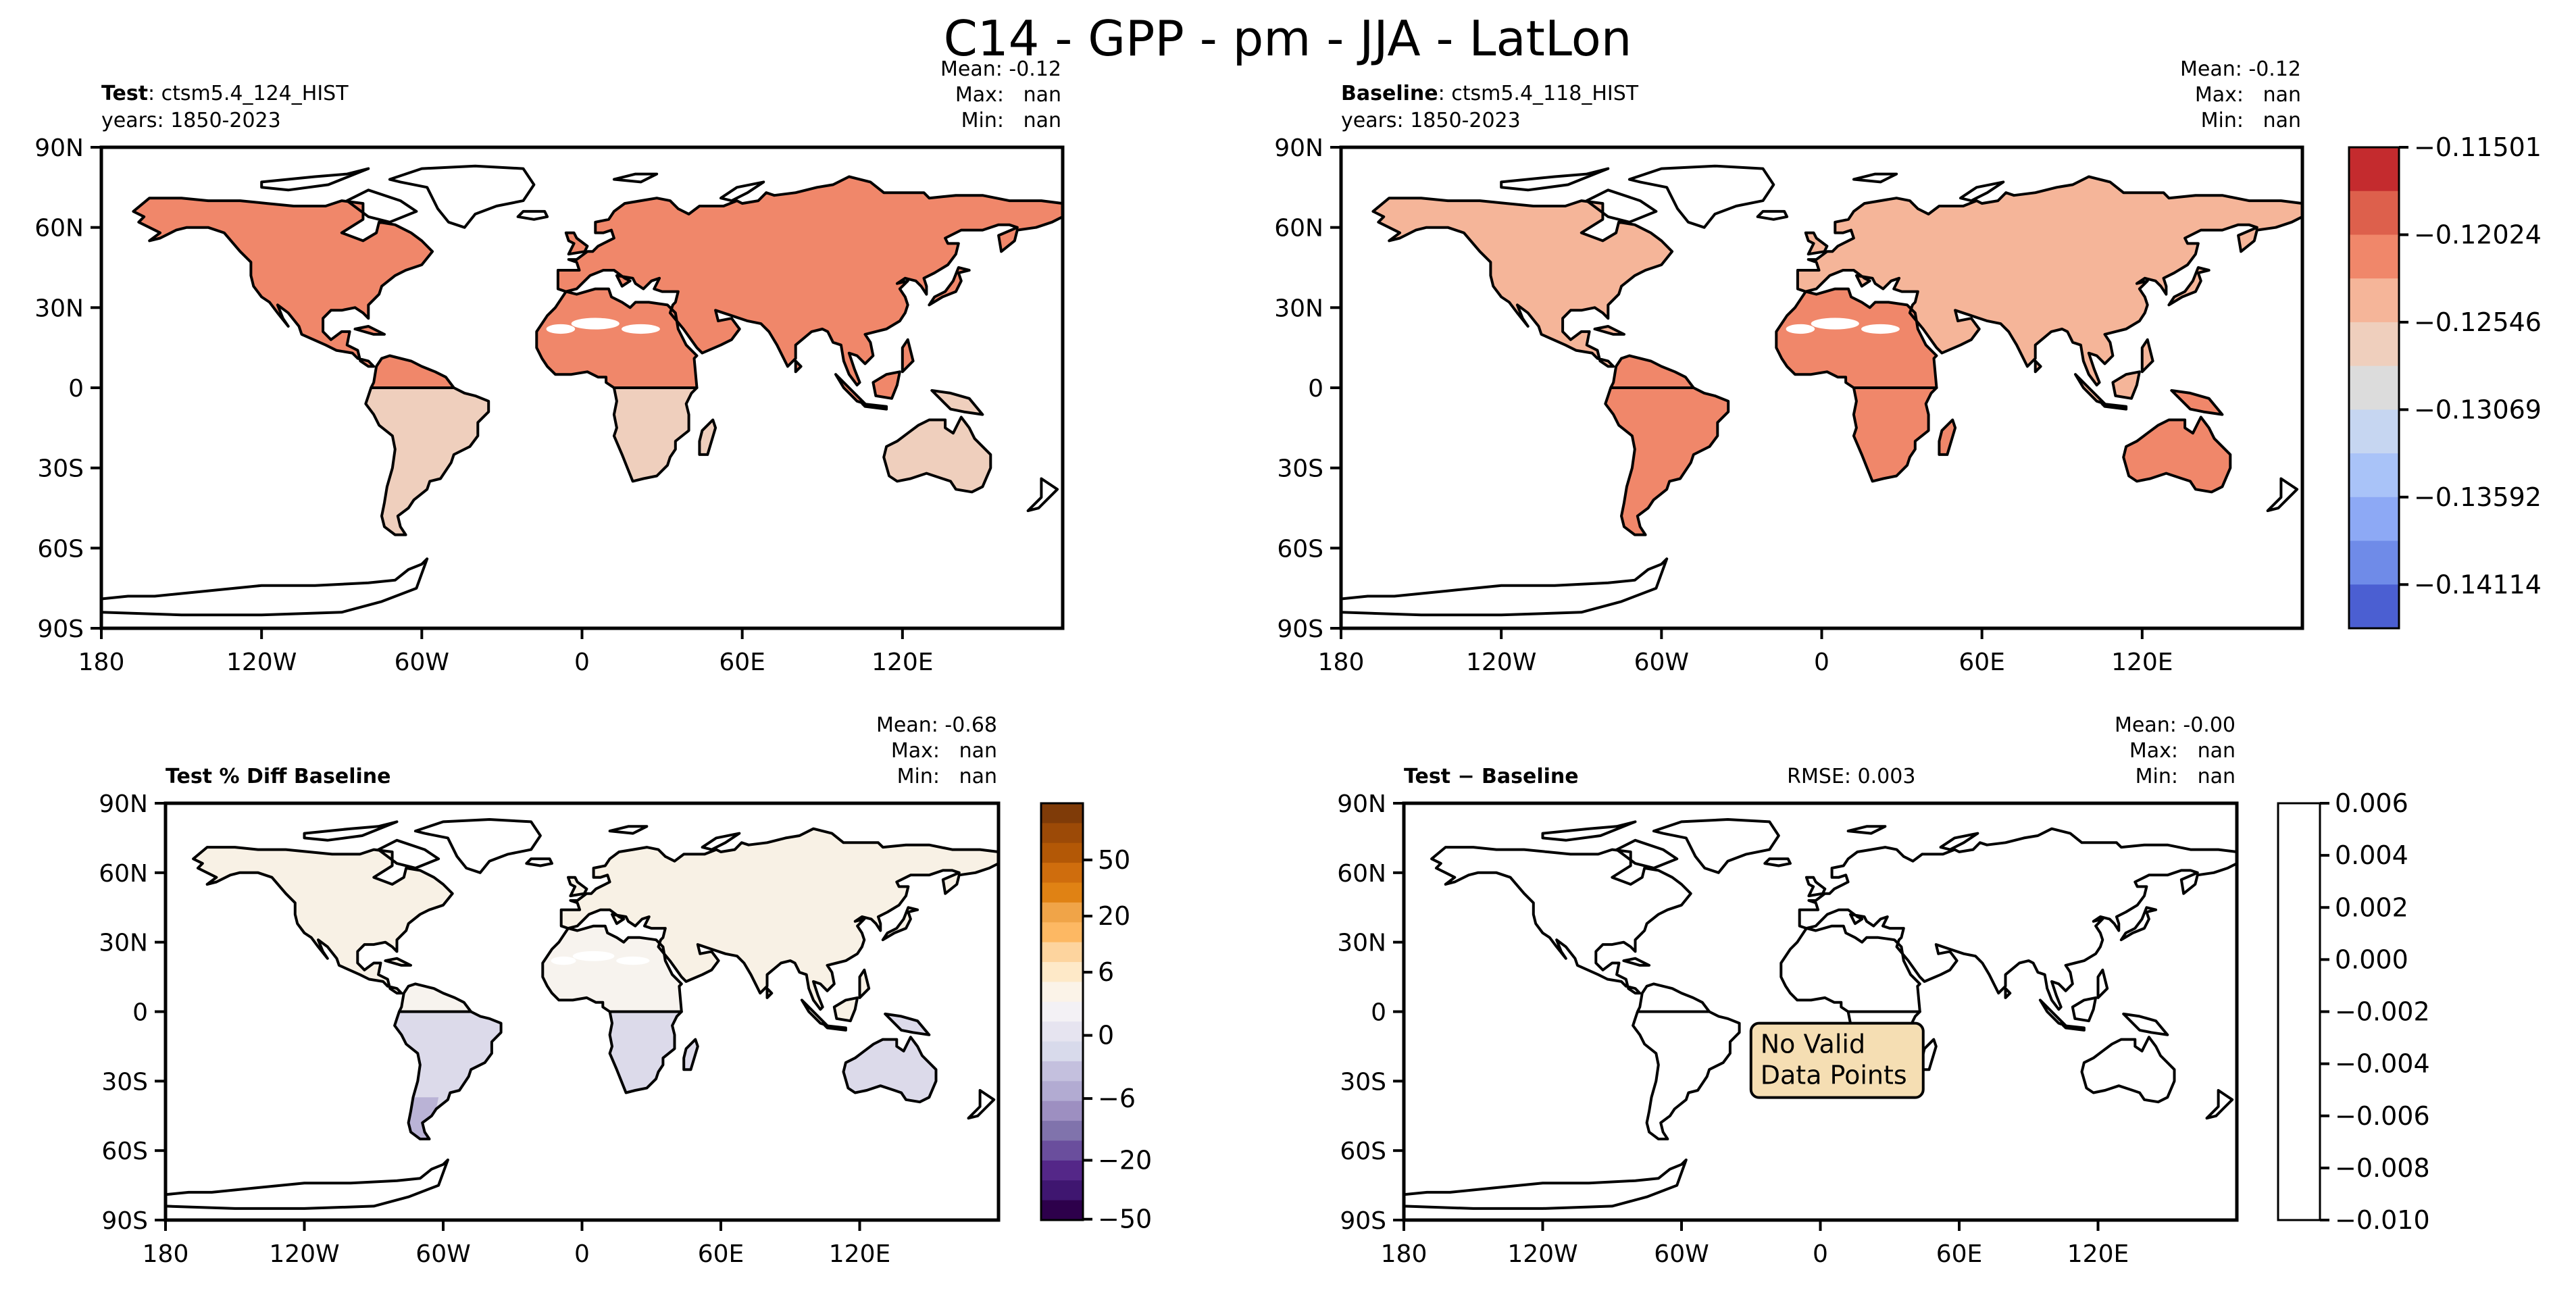 Image resolution: width=2576 pixels, height=1291 pixels. I want to click on coast-north-america, so click(283, 282).